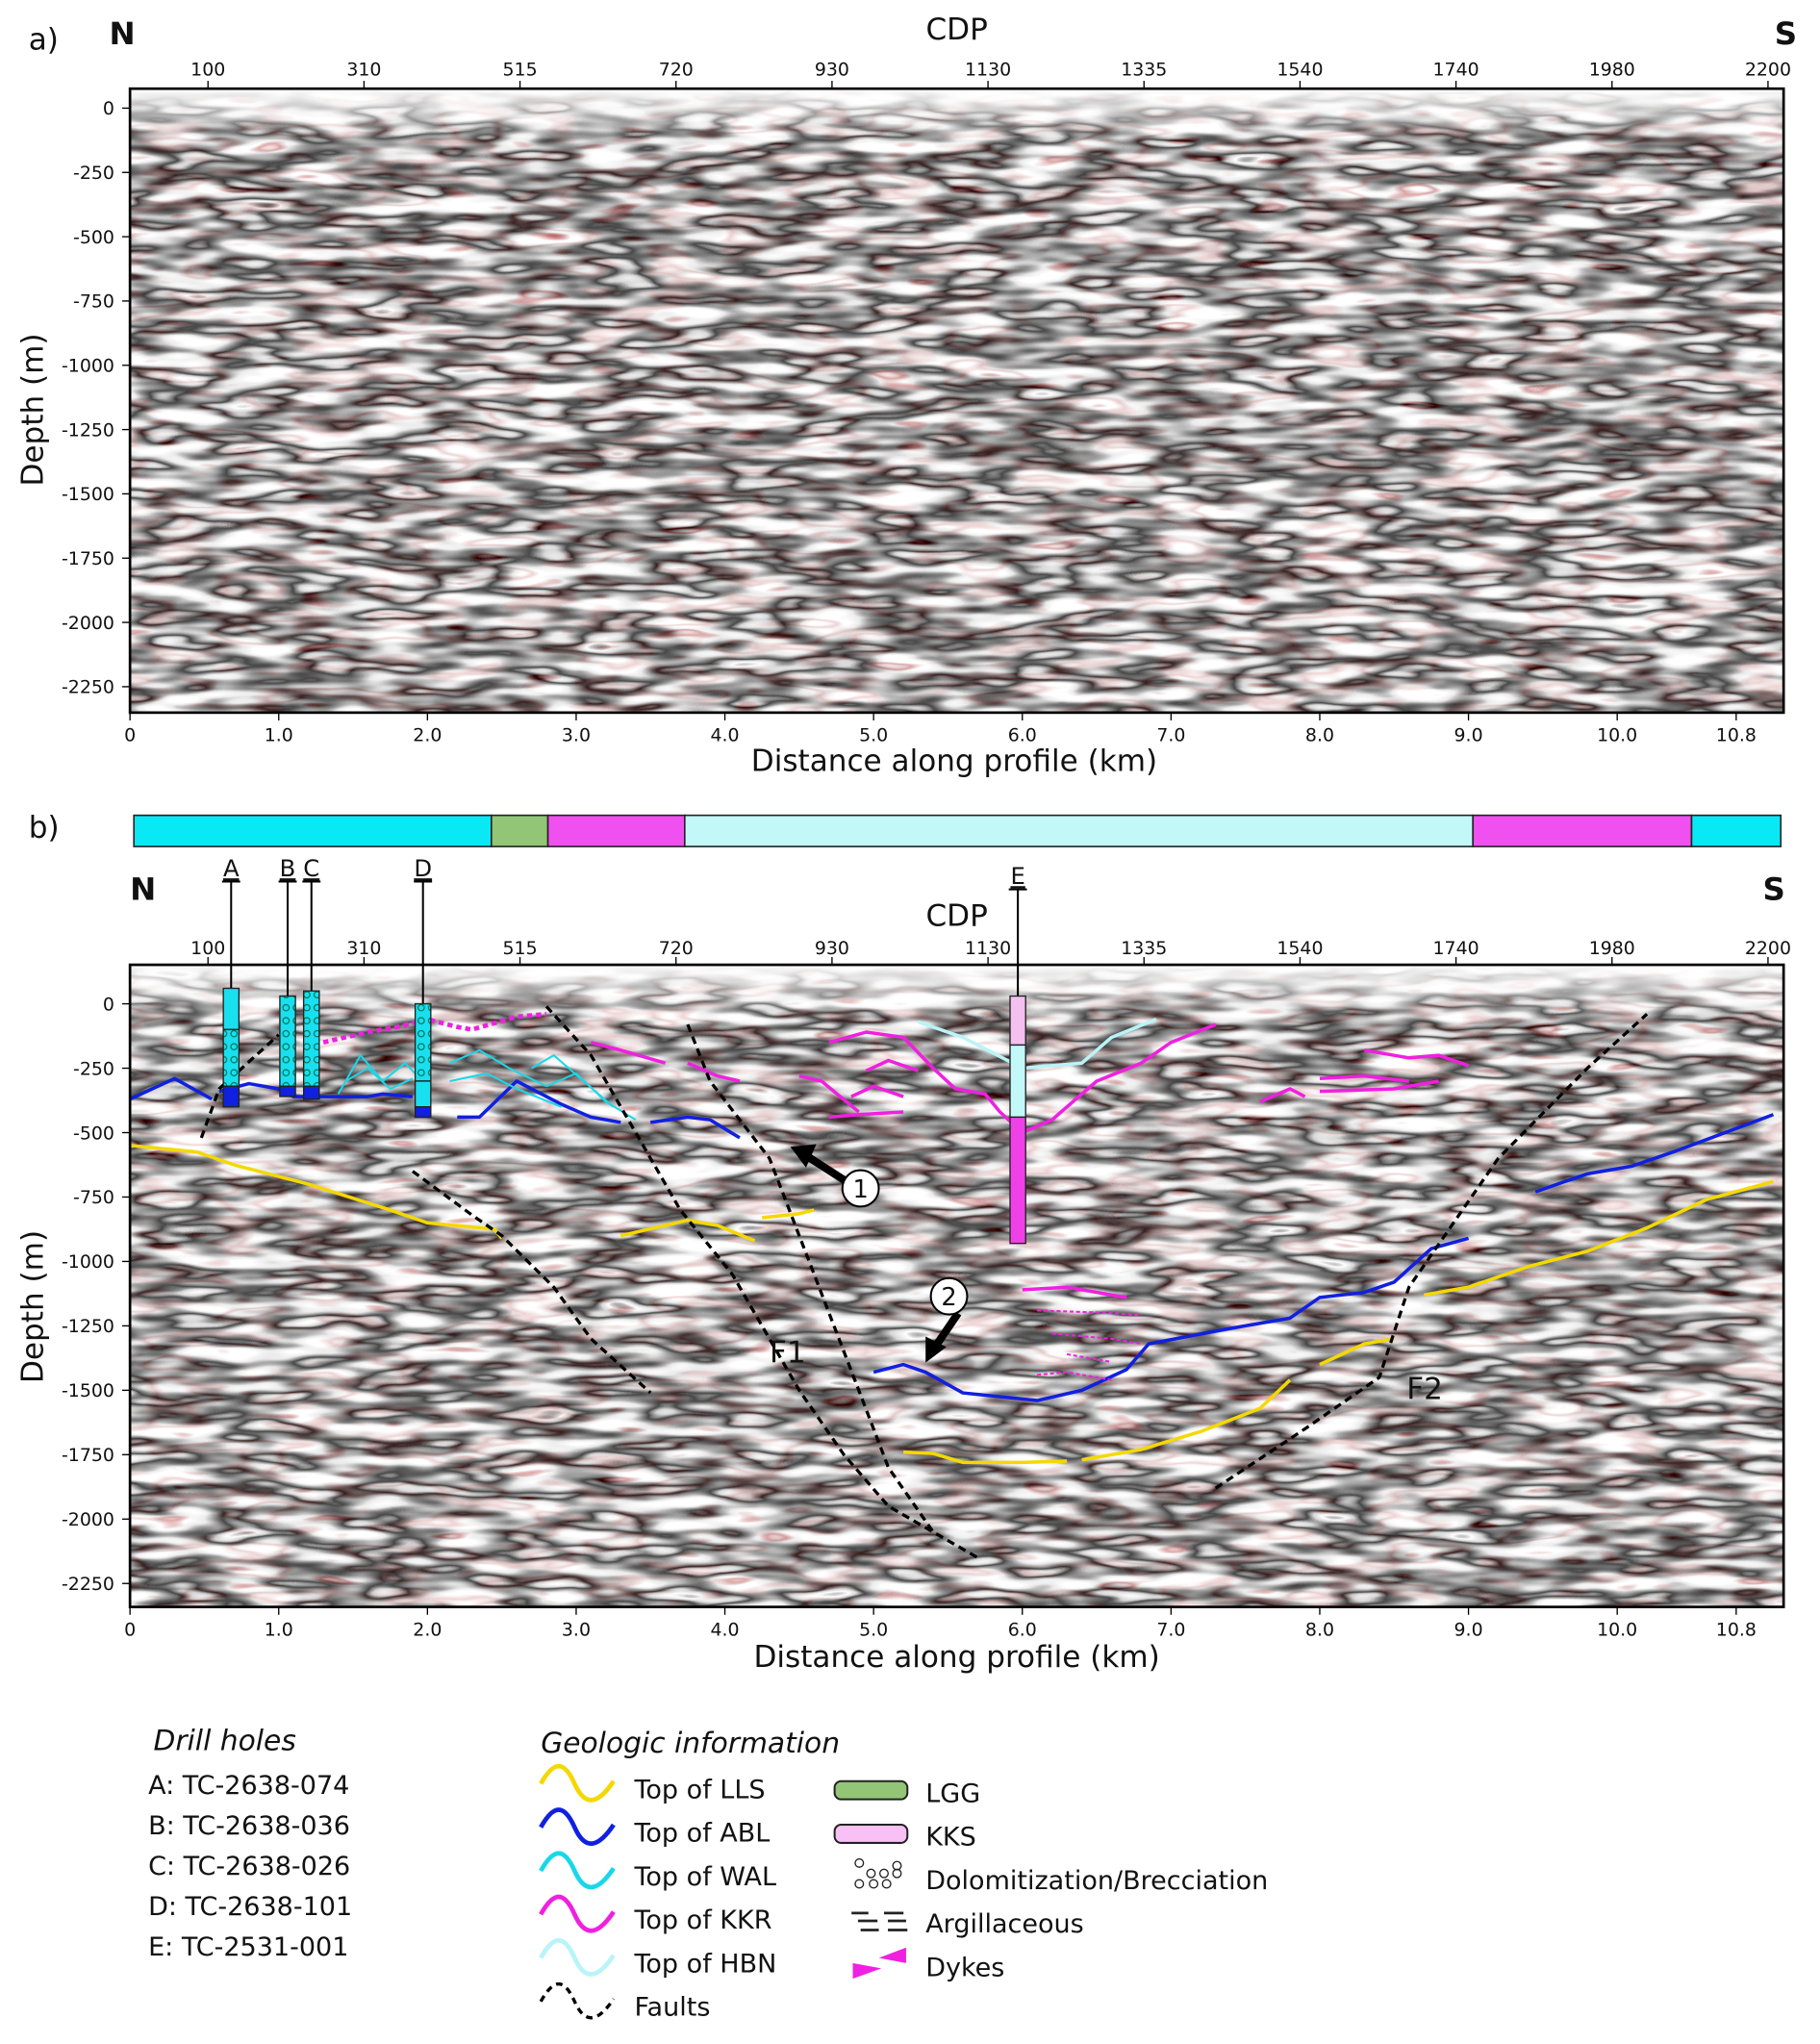  Describe the element at coordinates (311, 868) in the screenshot. I see `drill-hole-label: C` at that location.